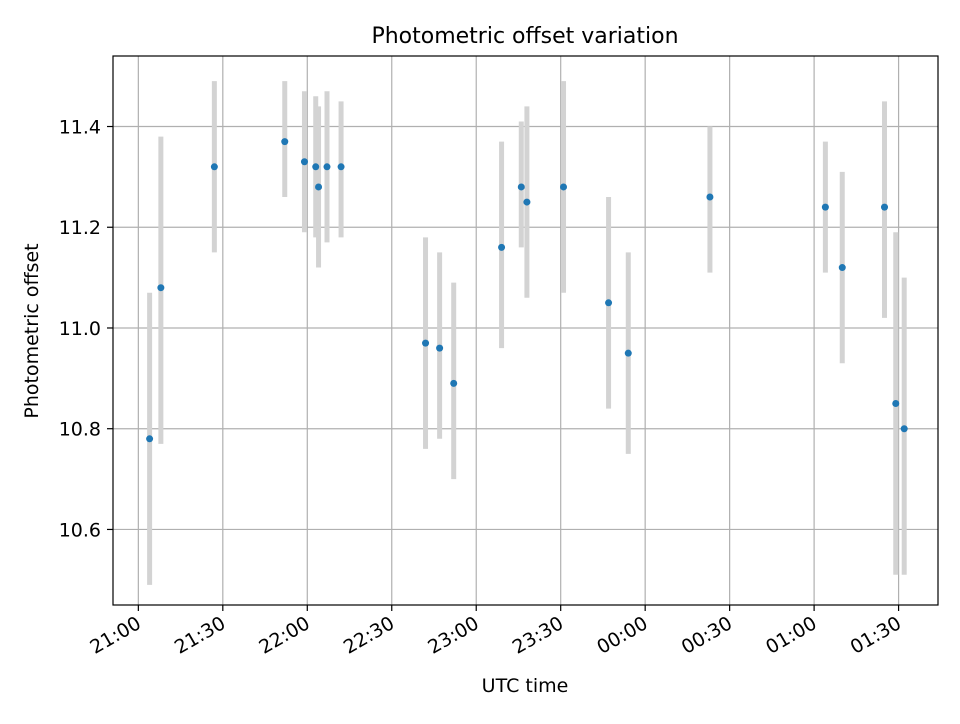 The height and width of the screenshot is (724, 960). What do you see at coordinates (80, 530) in the screenshot?
I see `y-tick-label: 10.6` at bounding box center [80, 530].